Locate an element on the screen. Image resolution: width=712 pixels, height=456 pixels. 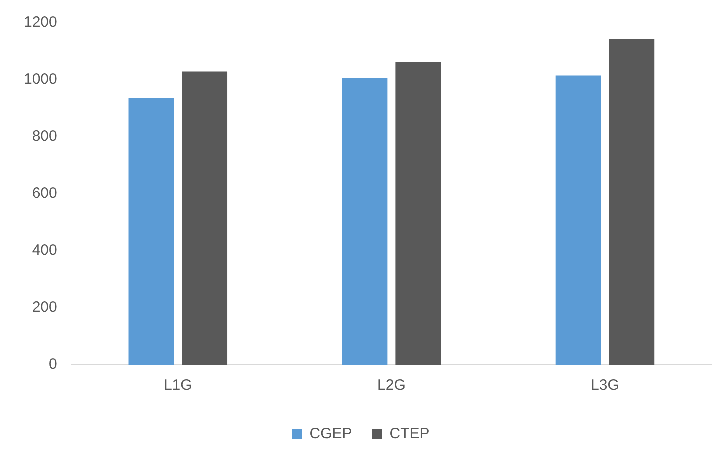
y-tick-label: 400 is located at coordinates (45, 251).